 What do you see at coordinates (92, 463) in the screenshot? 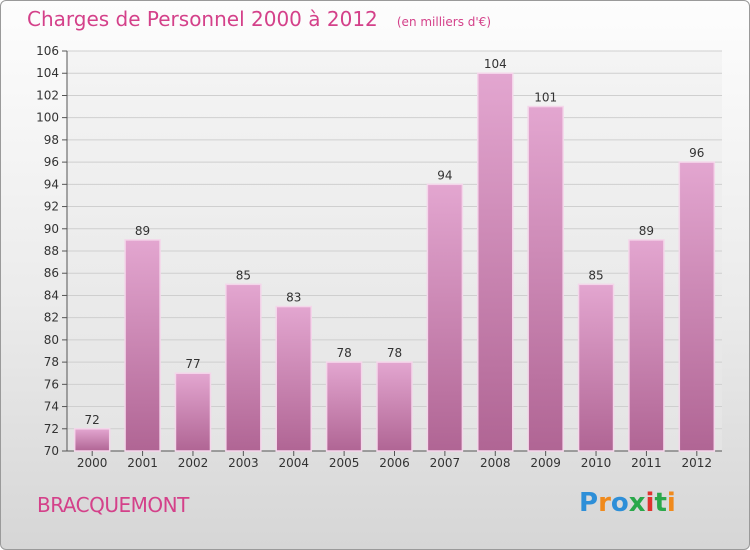
I see `x-tick-label: 2000` at bounding box center [92, 463].